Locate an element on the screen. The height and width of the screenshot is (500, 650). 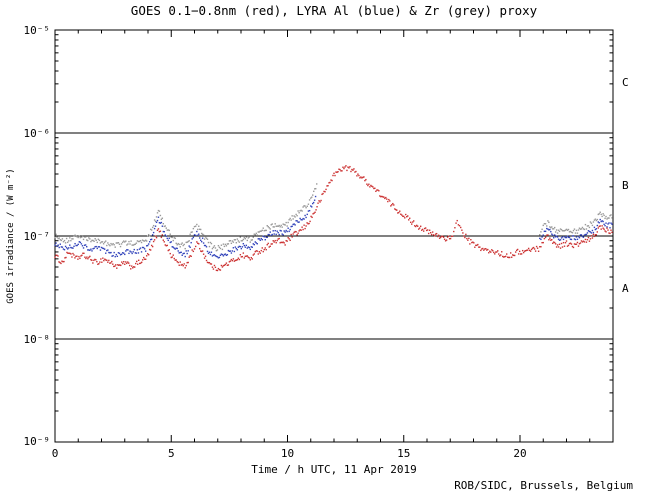
x-tick-label-0: 0 is located at coordinates (55, 453).